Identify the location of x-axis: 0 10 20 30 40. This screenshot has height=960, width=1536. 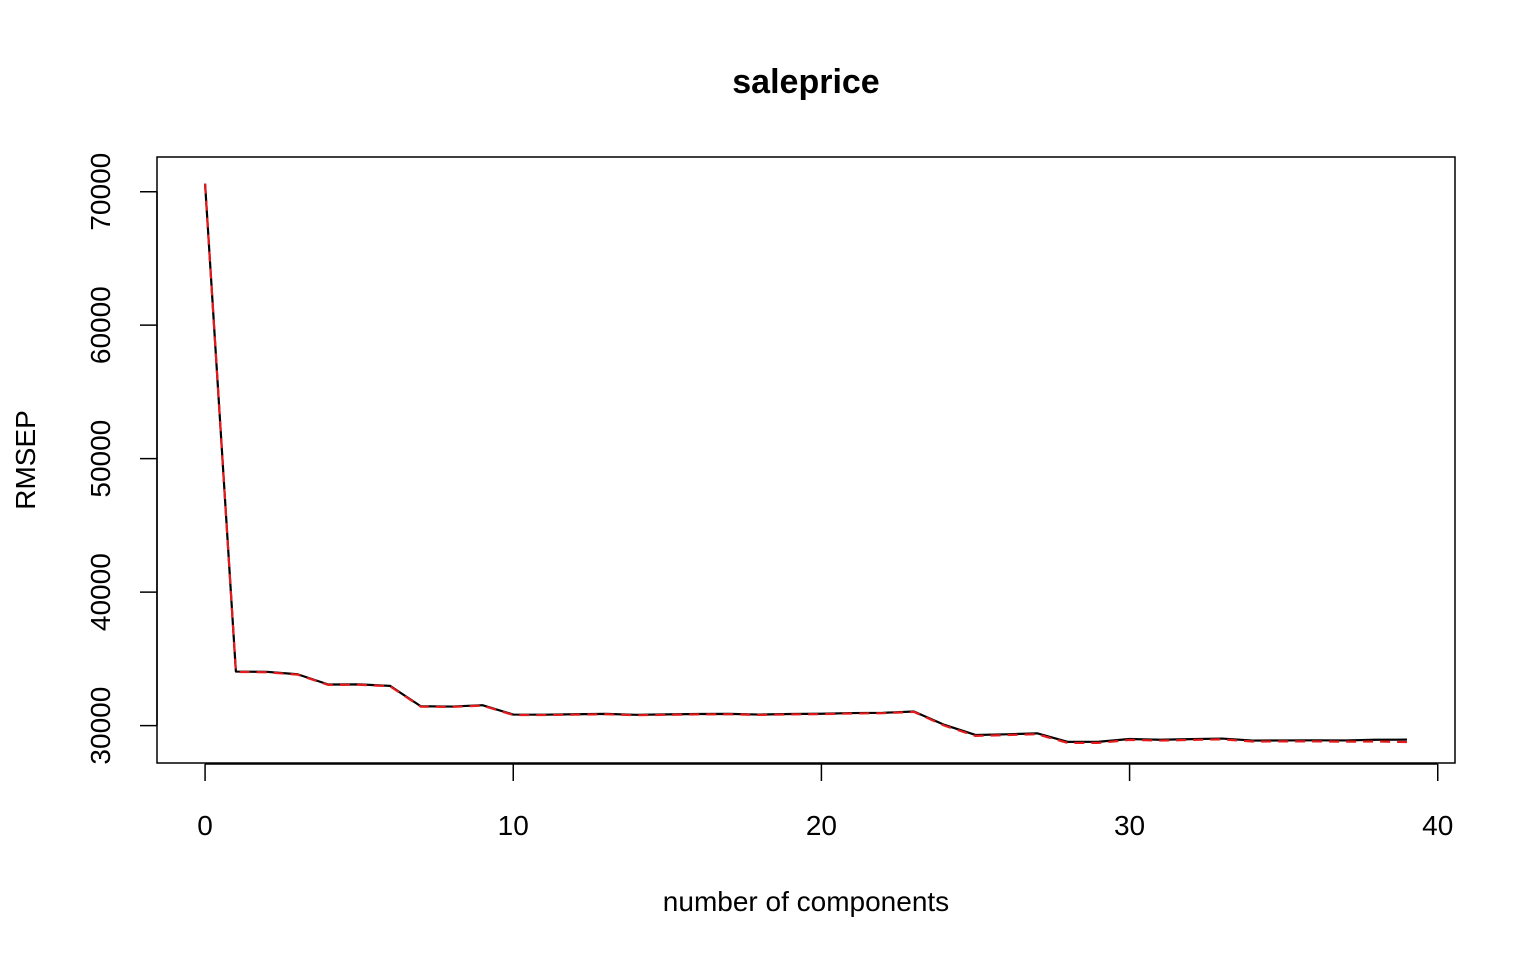
(825, 802).